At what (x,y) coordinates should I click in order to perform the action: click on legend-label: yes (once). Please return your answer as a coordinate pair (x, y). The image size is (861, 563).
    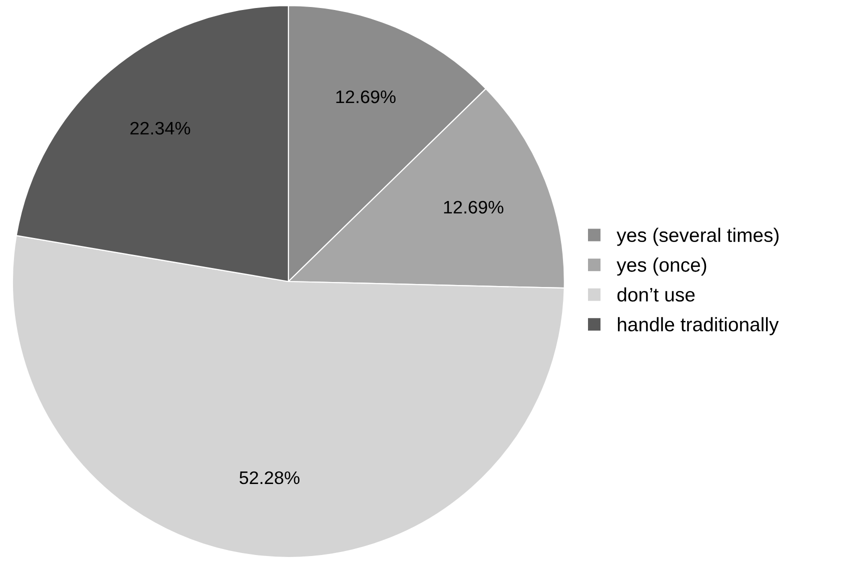
    Looking at the image, I should click on (661, 267).